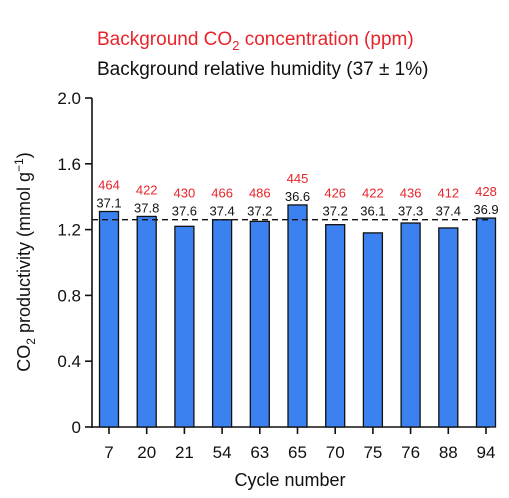  Describe the element at coordinates (108, 452) in the screenshot. I see `x-tick-label: 7` at that location.